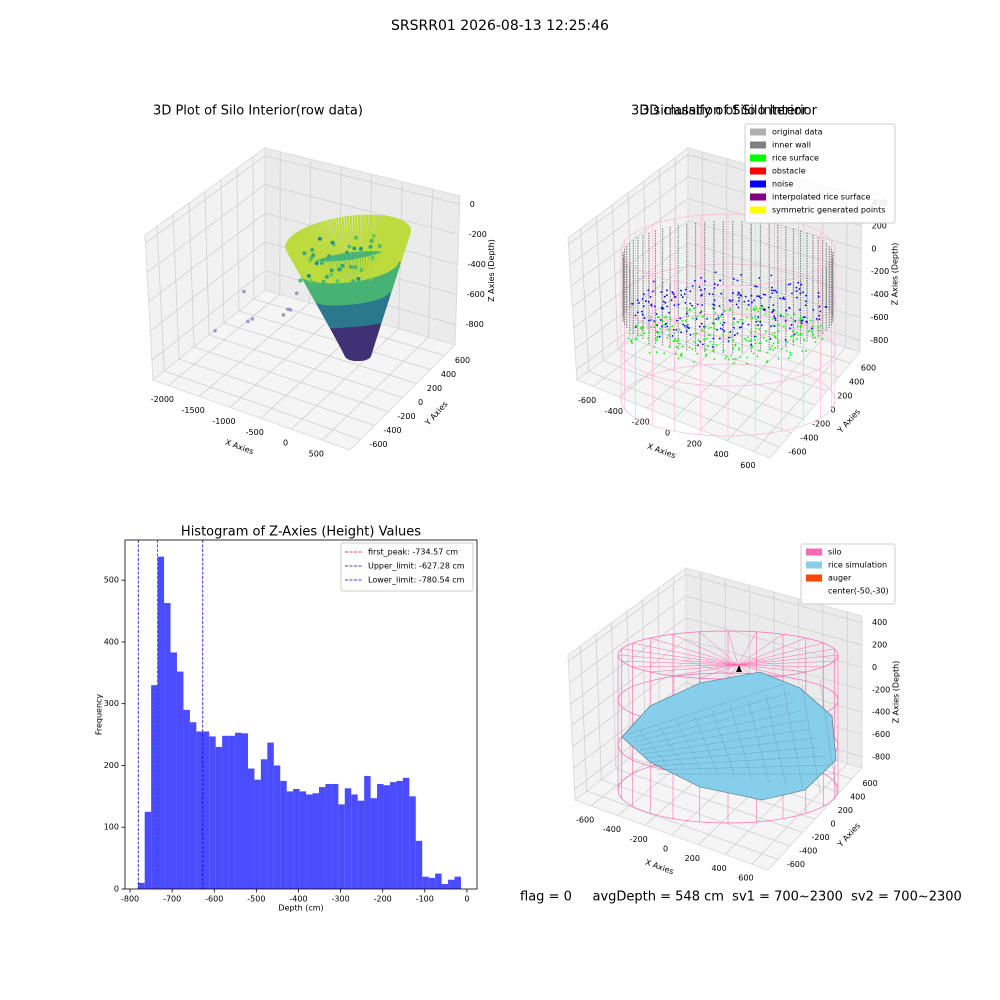  Describe the element at coordinates (758, 741) in the screenshot. I see `mesh` at that location.